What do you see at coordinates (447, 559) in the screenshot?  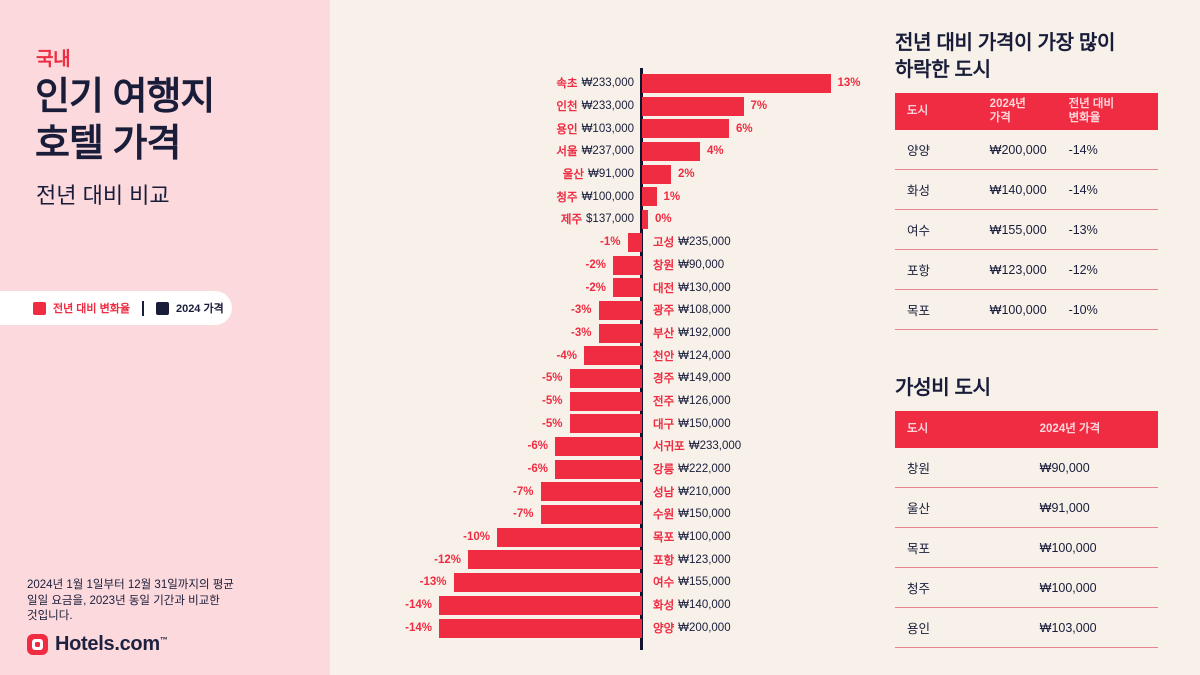 I see `chart-pct-label: -12%` at bounding box center [447, 559].